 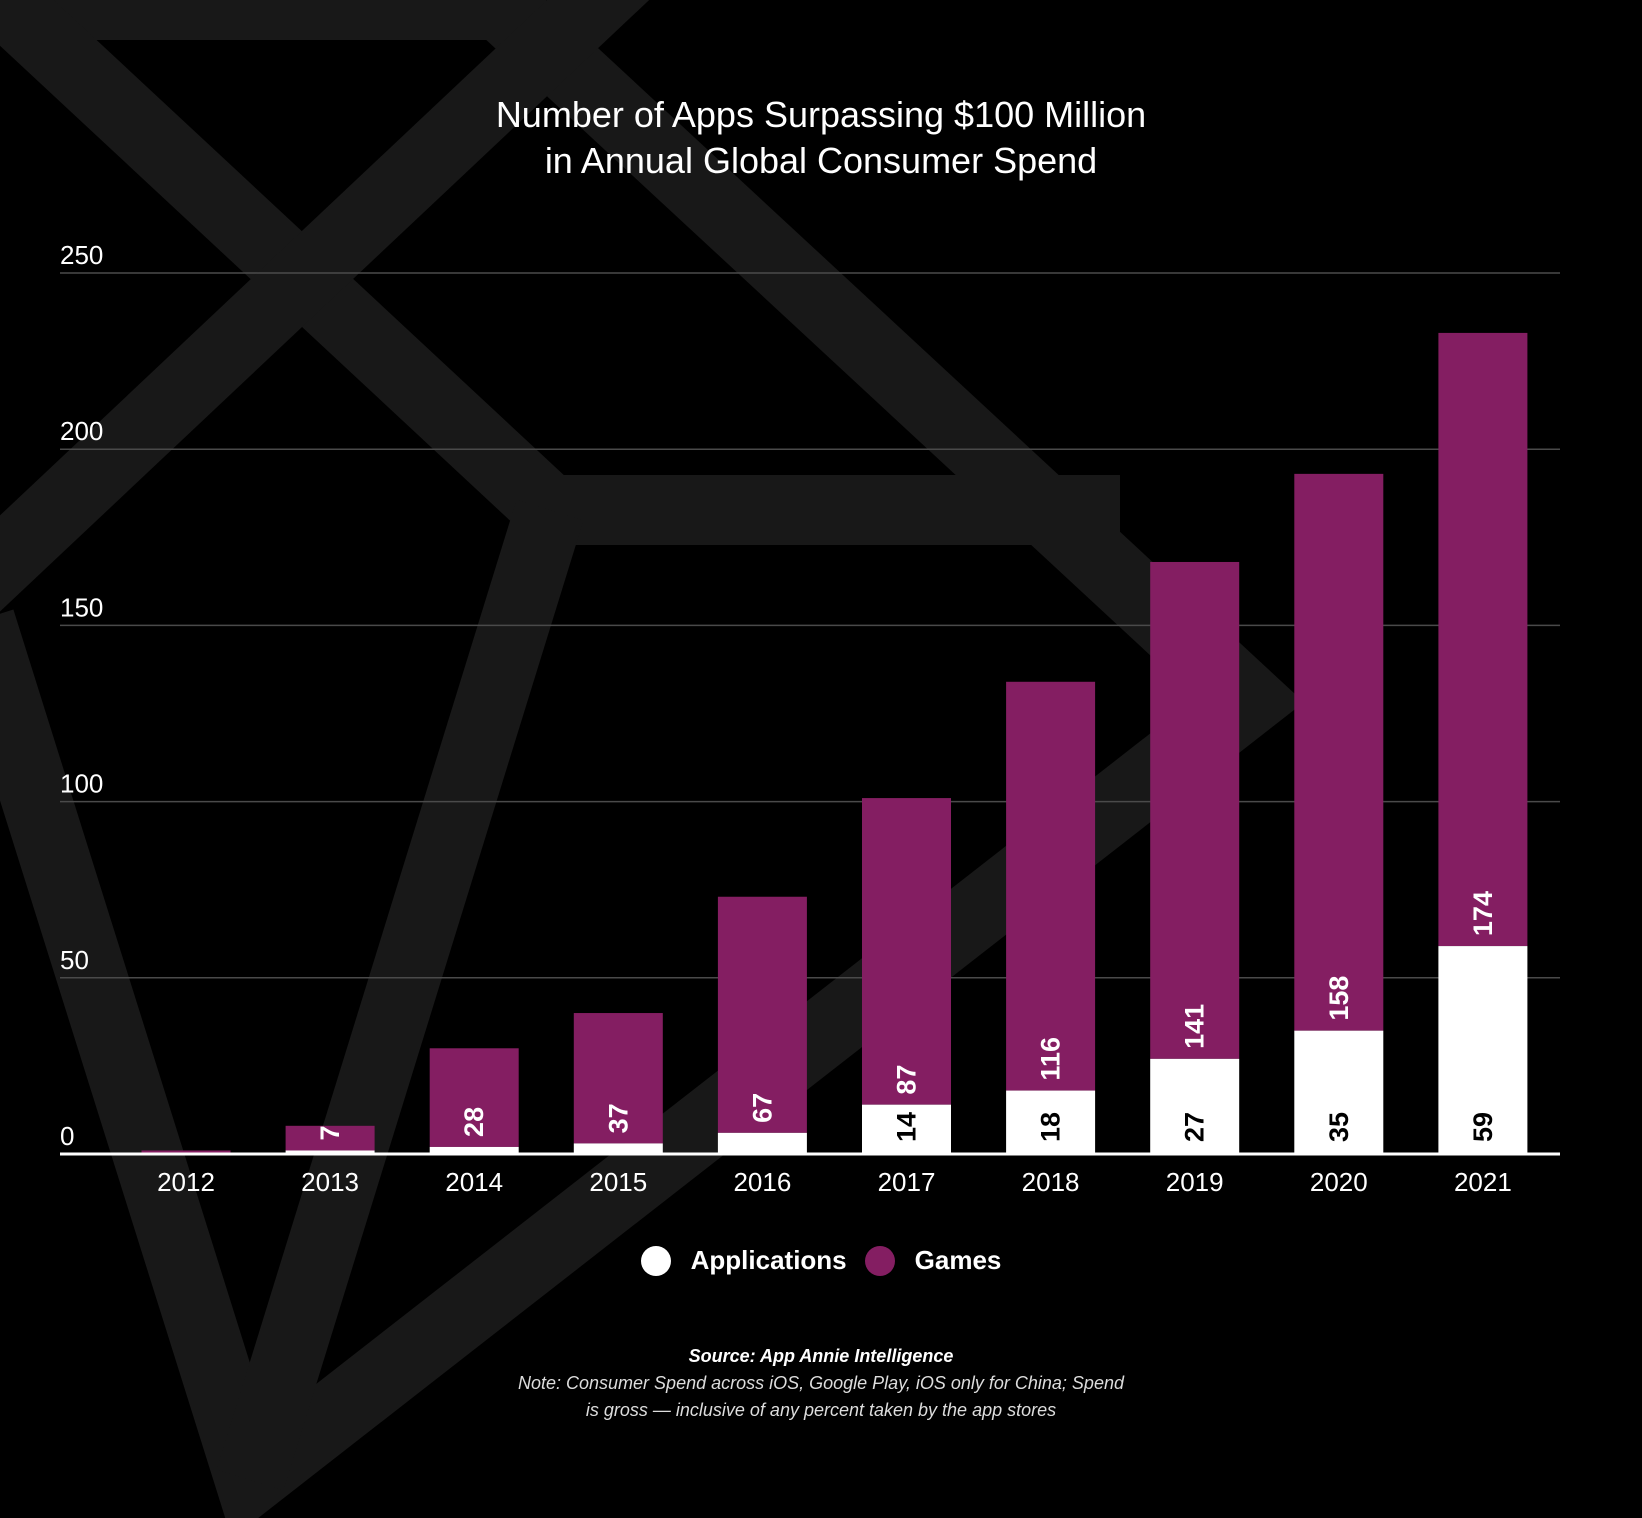 I want to click on y-tick-label: 150, so click(x=81, y=607).